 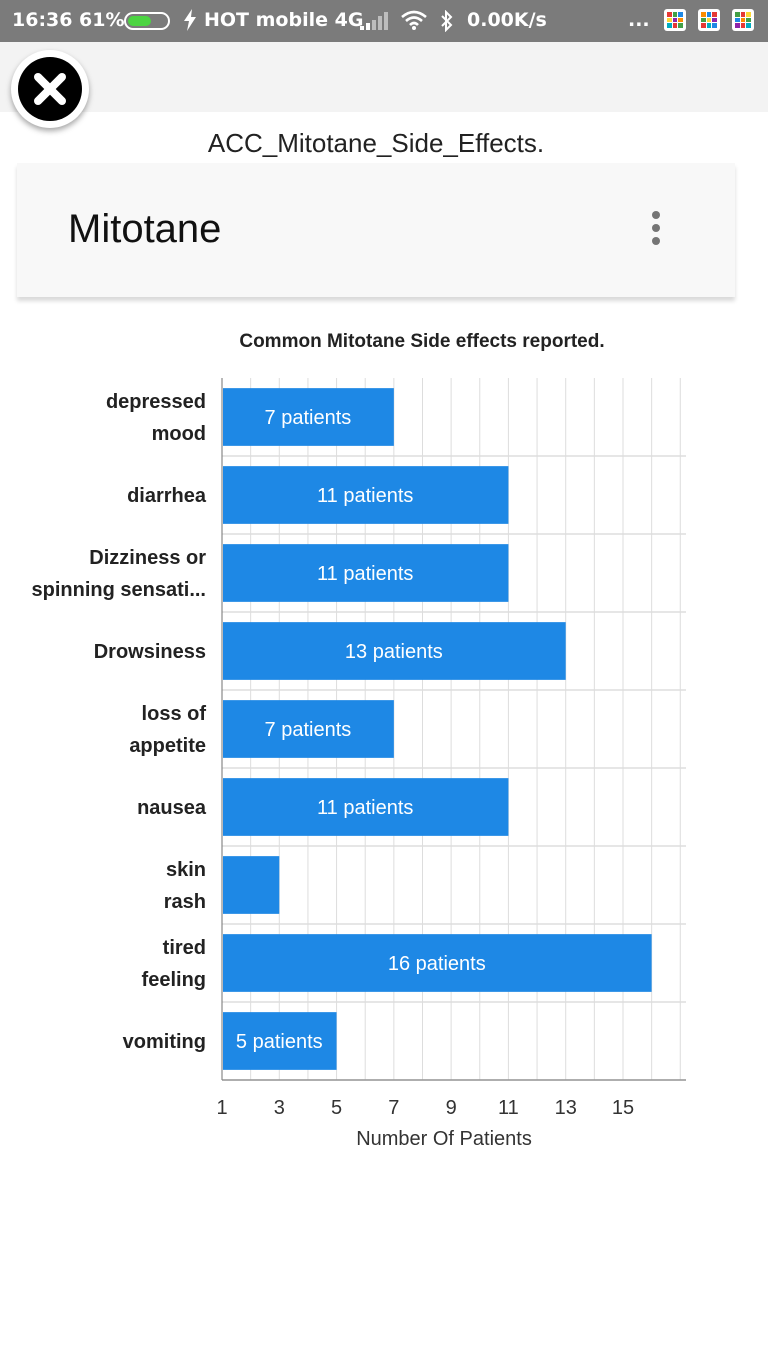 What do you see at coordinates (164, 1042) in the screenshot?
I see `category-label: vomiting` at bounding box center [164, 1042].